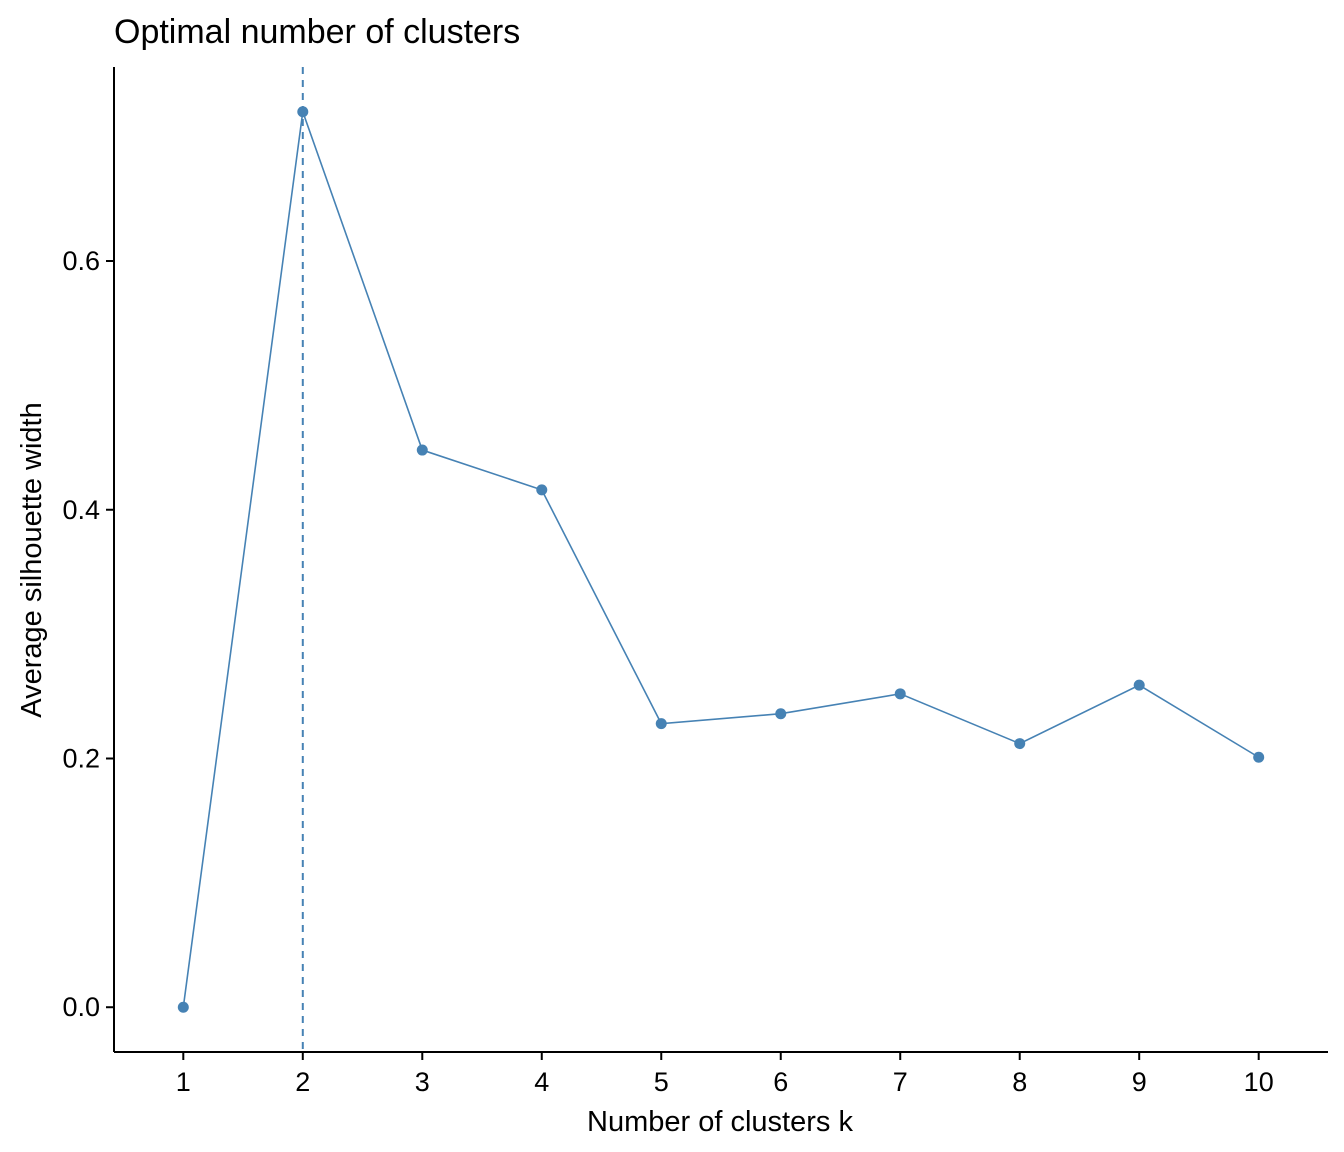  Describe the element at coordinates (81, 261) in the screenshot. I see `y-tick-label: 0.6` at that location.